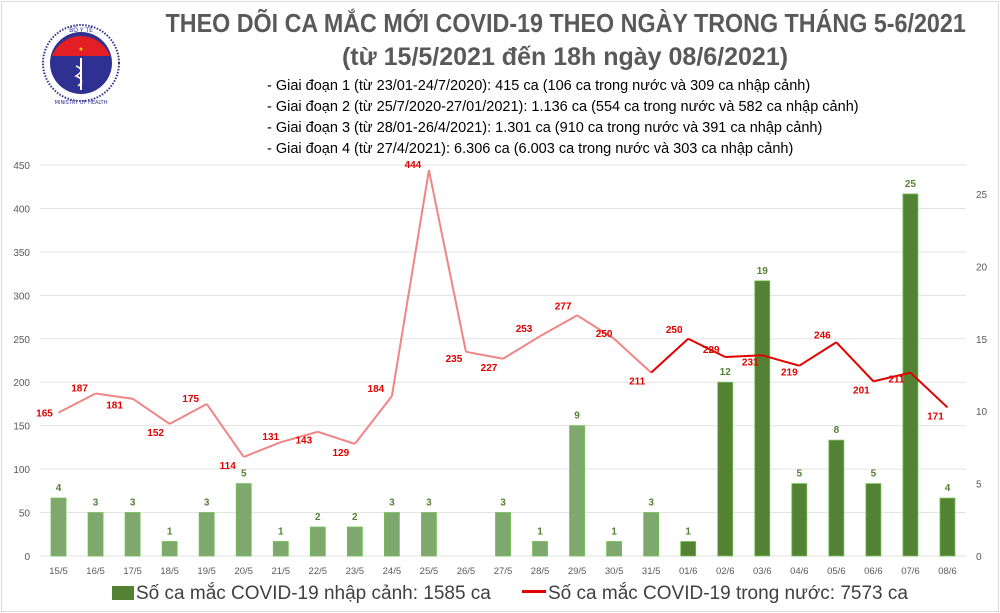  Describe the element at coordinates (688, 571) in the screenshot. I see `x-axis-tick-label: 01/6` at that location.